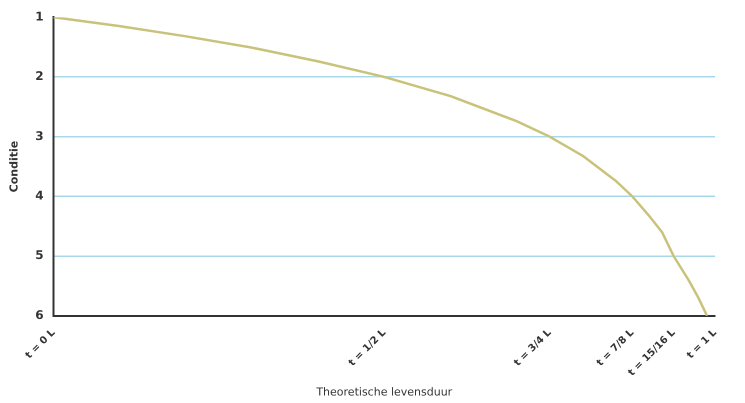 The height and width of the screenshot is (403, 745). Describe the element at coordinates (39, 195) in the screenshot. I see `y-tick-label: 4` at that location.